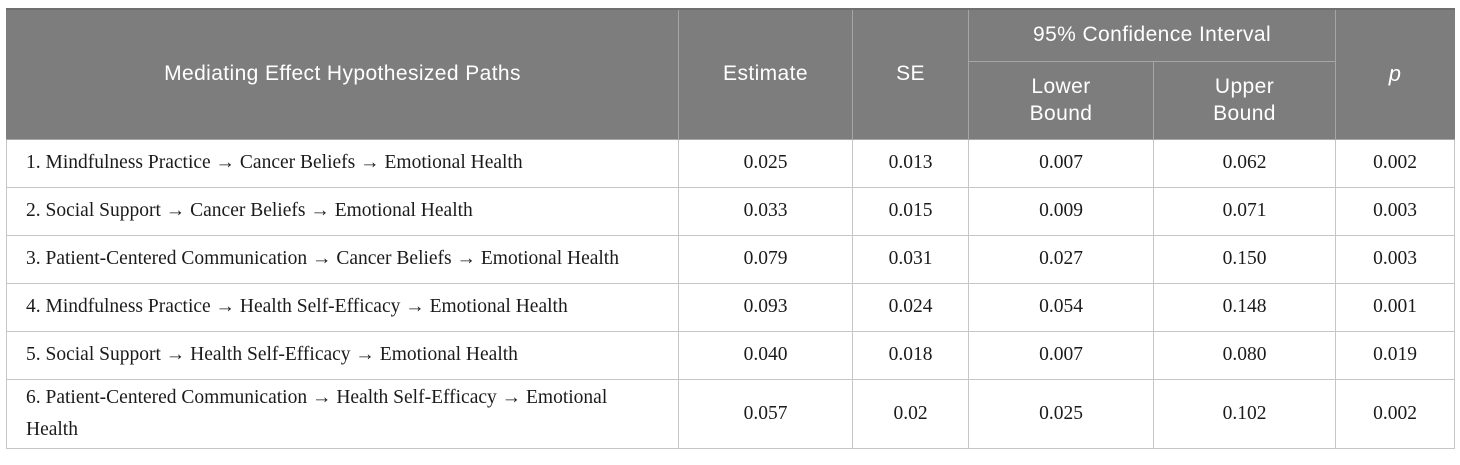  I want to click on lower-bound-cell: 0.054, so click(1061, 307).